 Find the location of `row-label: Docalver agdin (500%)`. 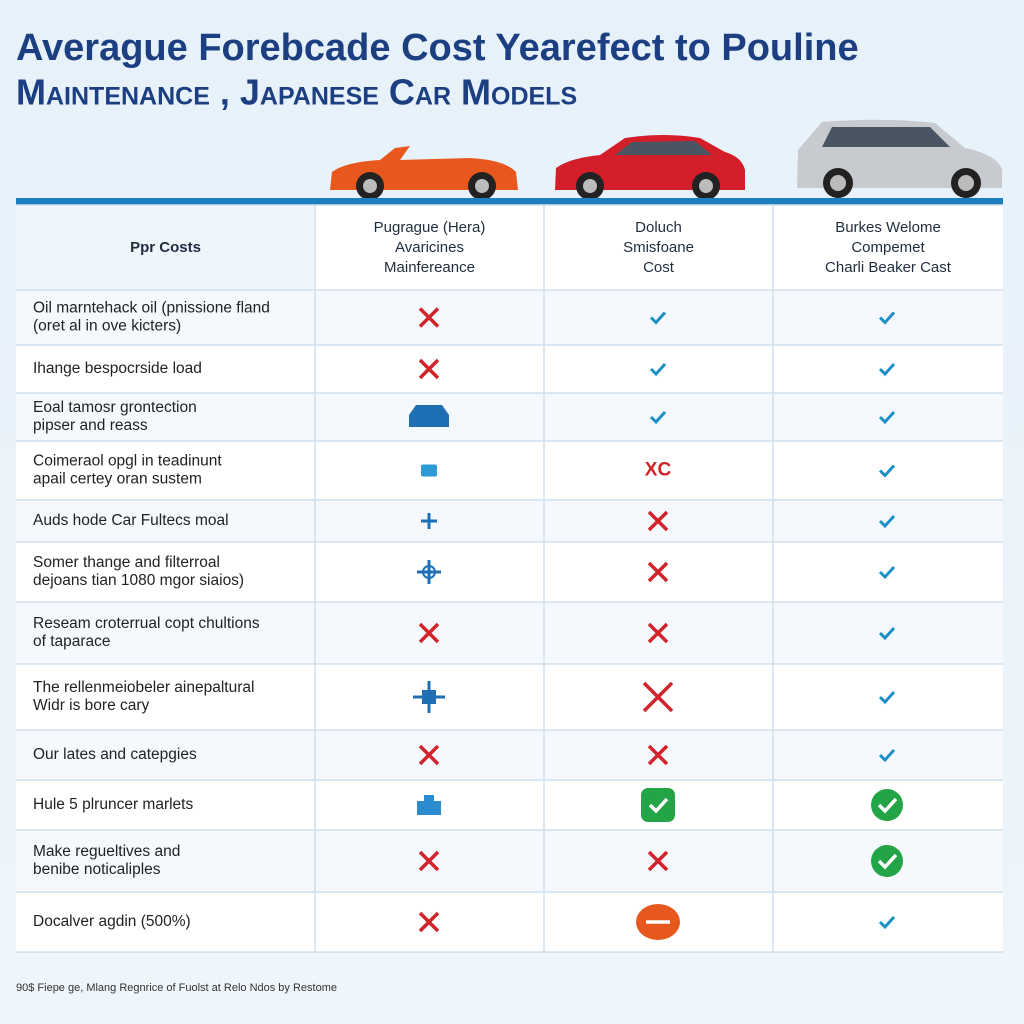

row-label: Docalver agdin (500%) is located at coordinates (112, 921).